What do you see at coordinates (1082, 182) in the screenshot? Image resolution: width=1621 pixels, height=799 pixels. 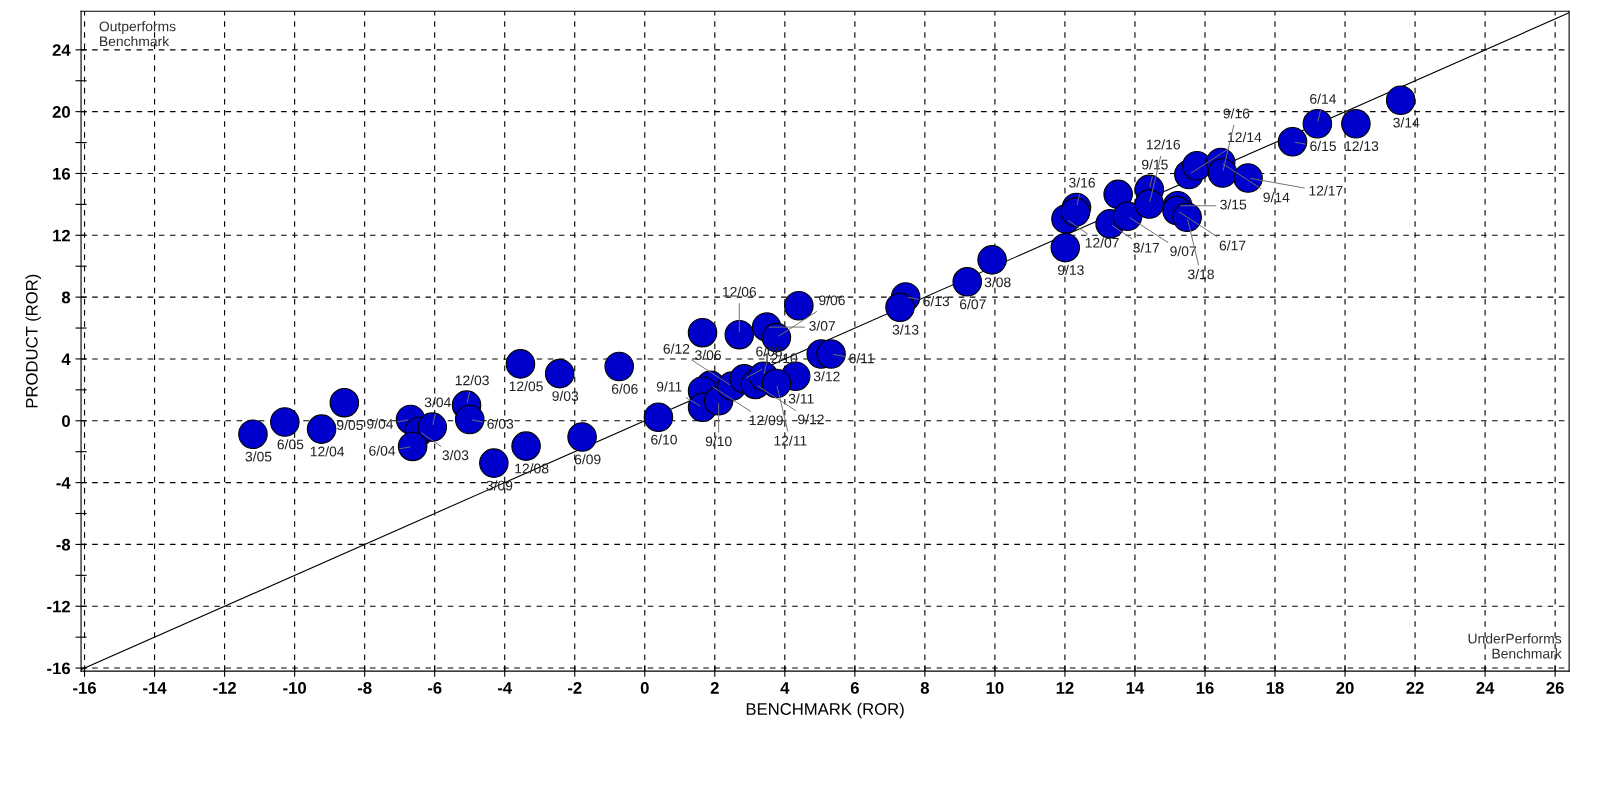 I see `annotation: 3/16` at bounding box center [1082, 182].